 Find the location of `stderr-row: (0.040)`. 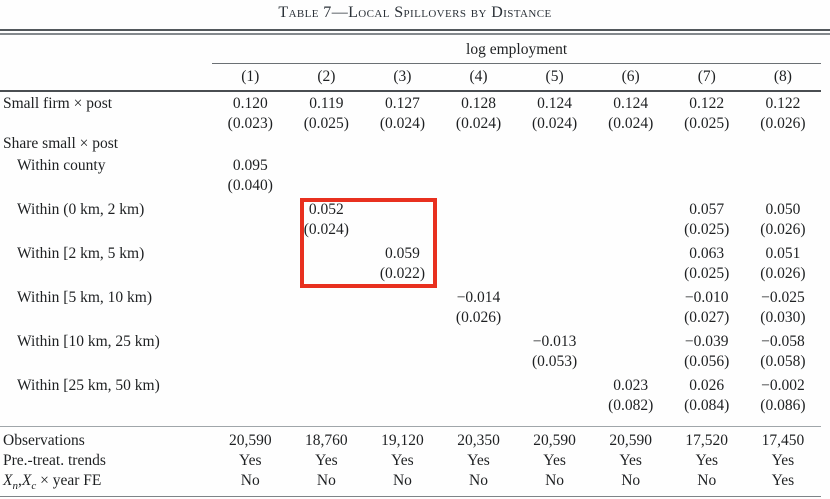

stderr-row: (0.040) is located at coordinates (410, 185).